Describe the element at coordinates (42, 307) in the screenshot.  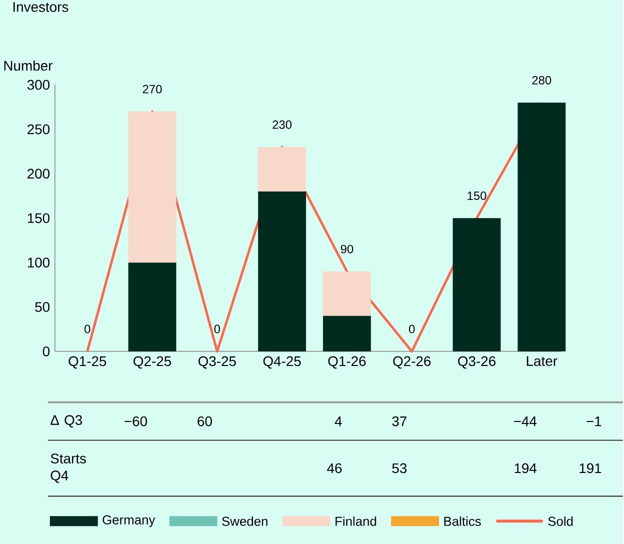
I see `y-tick-label: 50` at that location.